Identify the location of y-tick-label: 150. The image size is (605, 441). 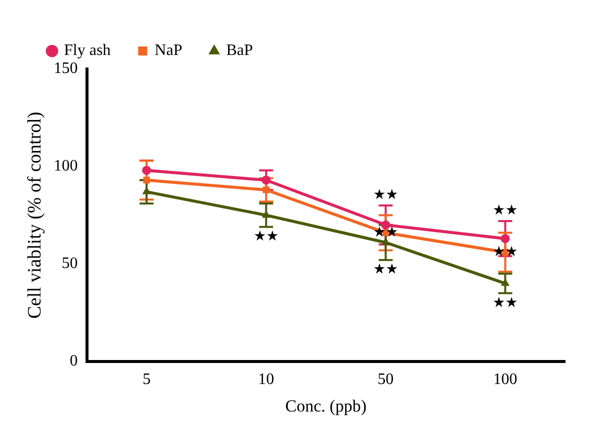
(66, 69).